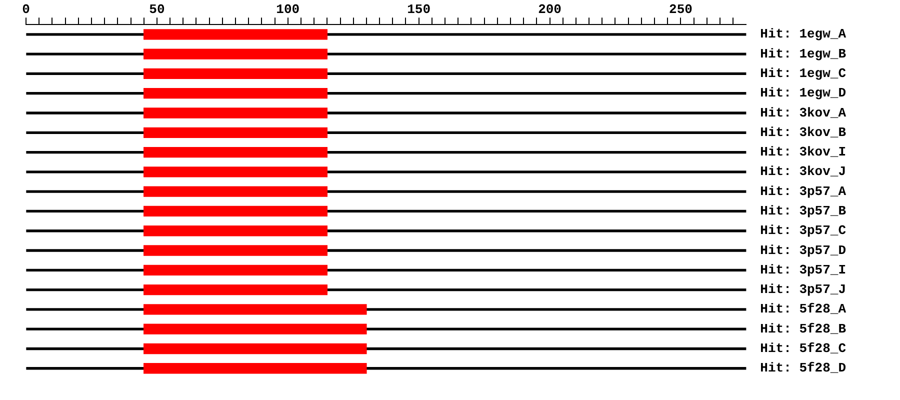 Image resolution: width=900 pixels, height=400 pixels. What do you see at coordinates (803, 34) in the screenshot?
I see `y-tick-label: Hit: 1egw_A` at bounding box center [803, 34].